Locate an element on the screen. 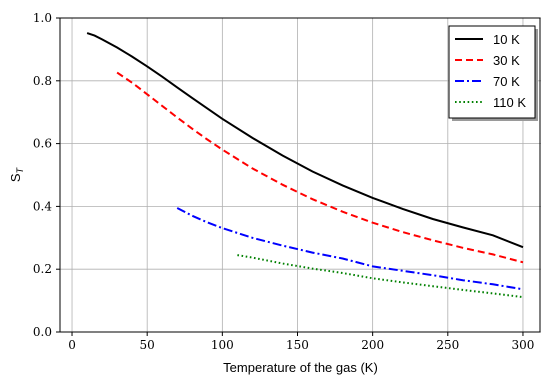  x-tick-label: 200 is located at coordinates (372, 345).